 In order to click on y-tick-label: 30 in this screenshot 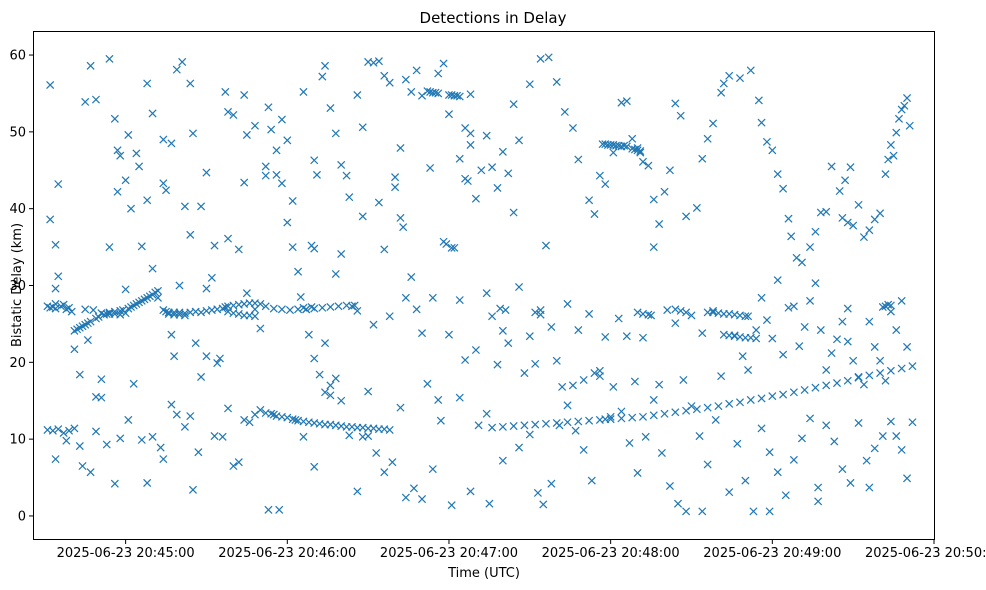, I will do `click(17, 286)`.